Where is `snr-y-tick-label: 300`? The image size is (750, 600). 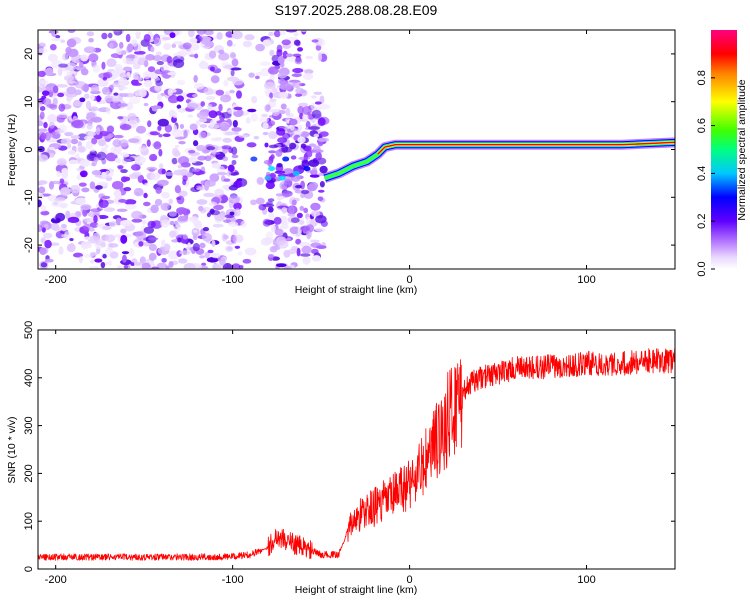
snr-y-tick-label: 300 is located at coordinates (29, 425).